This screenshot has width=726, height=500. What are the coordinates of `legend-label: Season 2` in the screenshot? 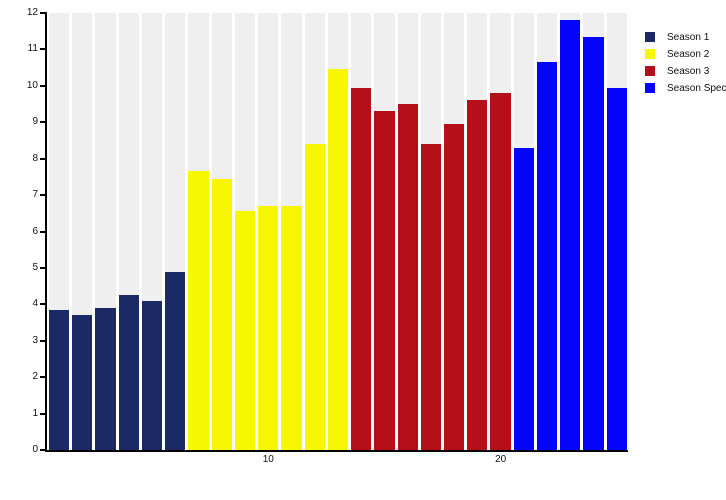 It's located at (688, 54).